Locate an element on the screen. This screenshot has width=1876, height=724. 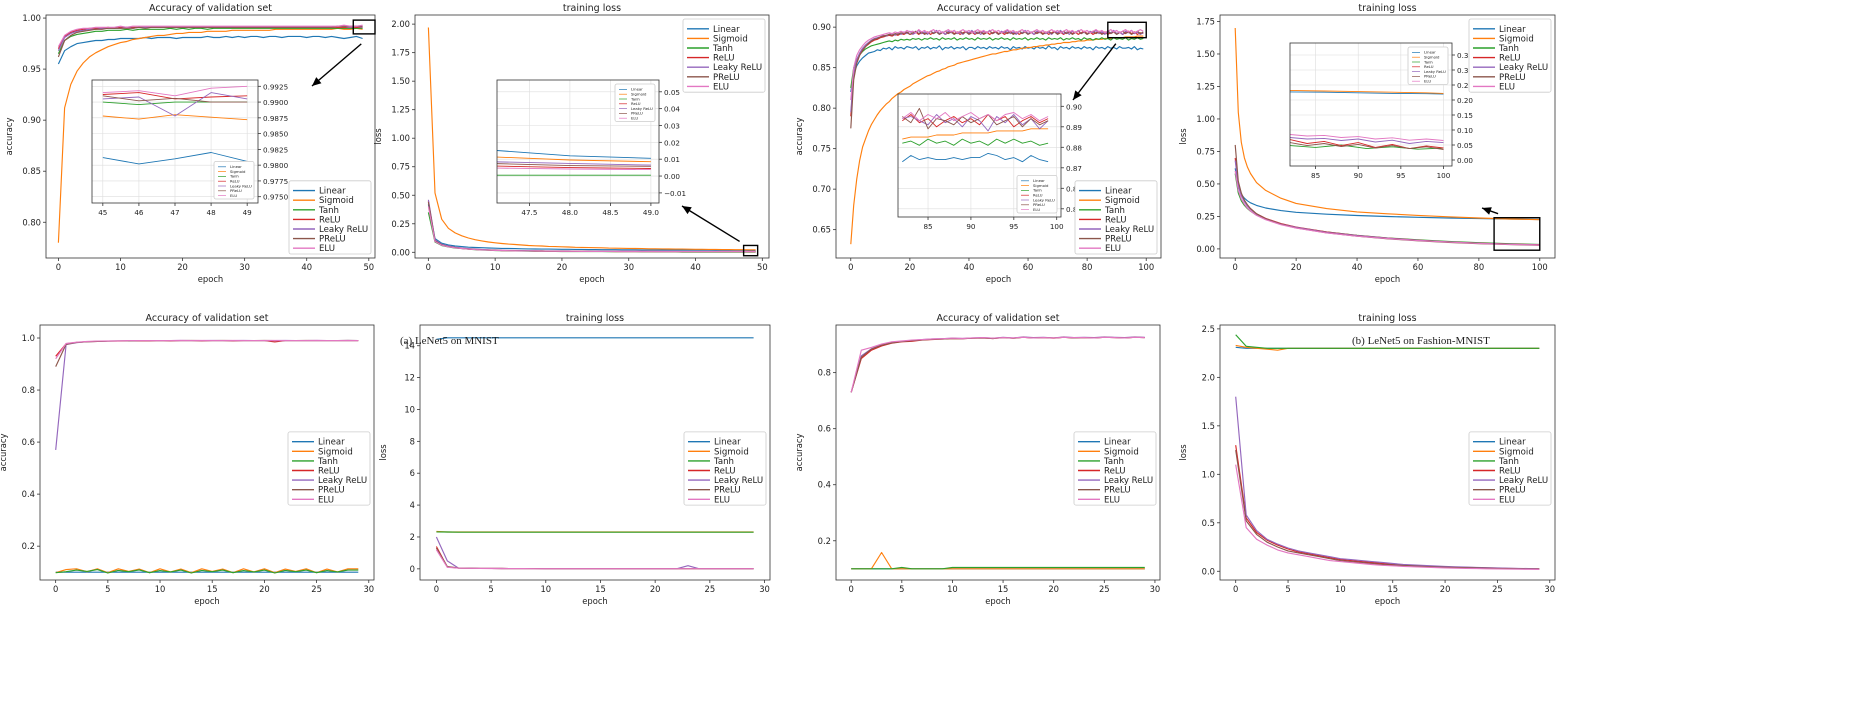
y-tick-label: 0.9875 is located at coordinates (275, 118).